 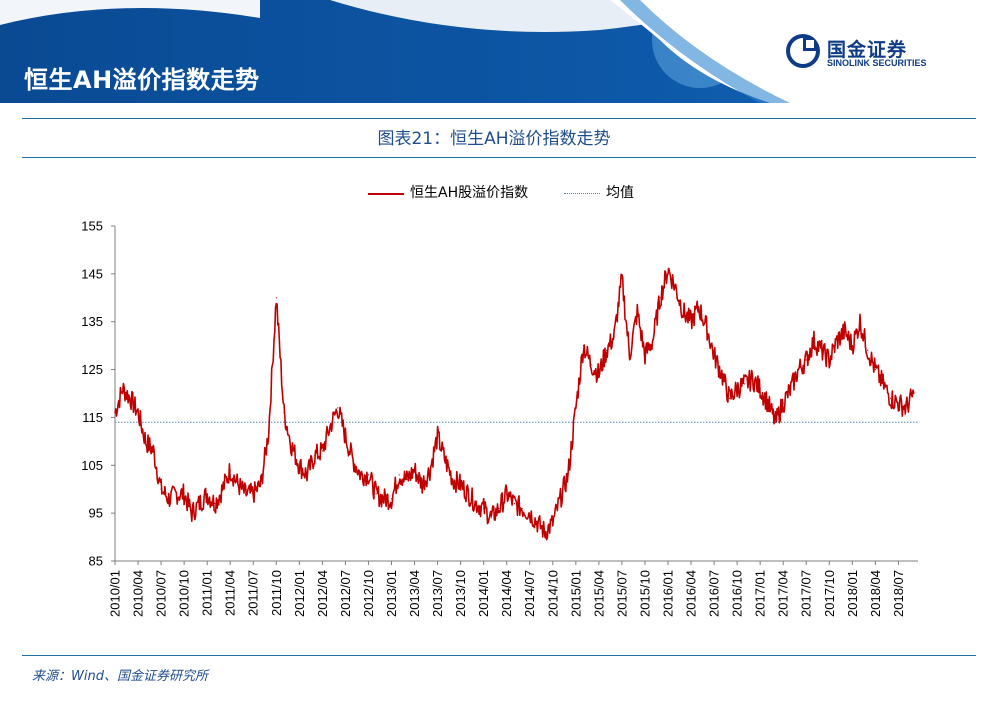 What do you see at coordinates (783, 593) in the screenshot?
I see `x-tick-label: 2017/04` at bounding box center [783, 593].